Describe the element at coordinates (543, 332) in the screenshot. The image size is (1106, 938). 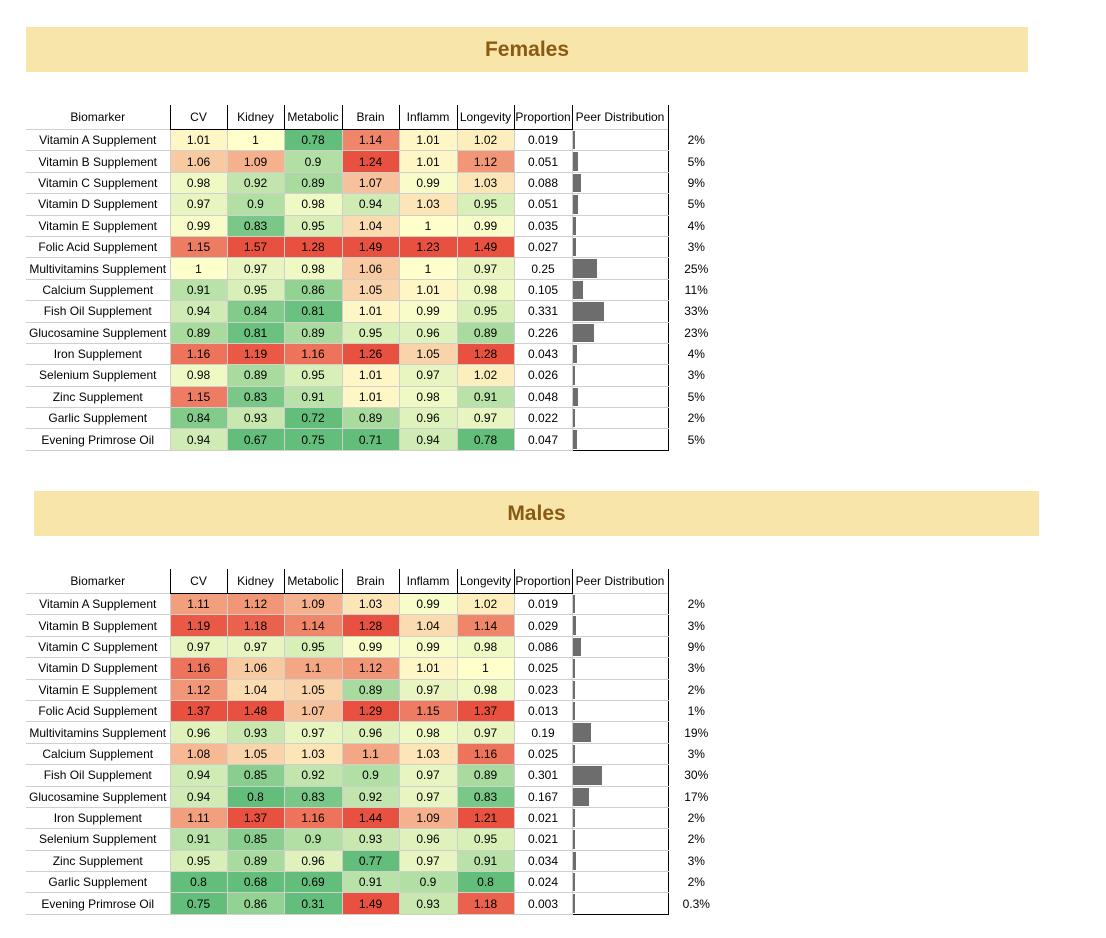
I see `cell-proportion: 0.226` at that location.